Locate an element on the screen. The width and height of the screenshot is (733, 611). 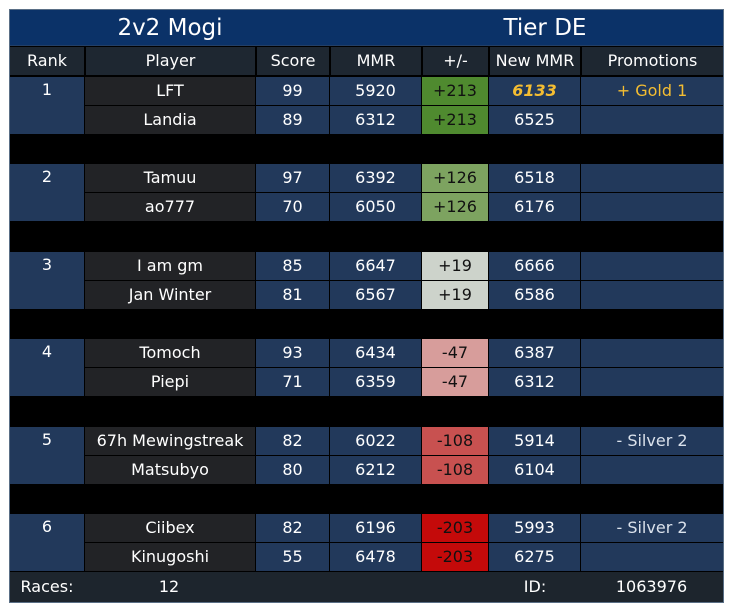
rank-cell: 4 is located at coordinates (47, 367).